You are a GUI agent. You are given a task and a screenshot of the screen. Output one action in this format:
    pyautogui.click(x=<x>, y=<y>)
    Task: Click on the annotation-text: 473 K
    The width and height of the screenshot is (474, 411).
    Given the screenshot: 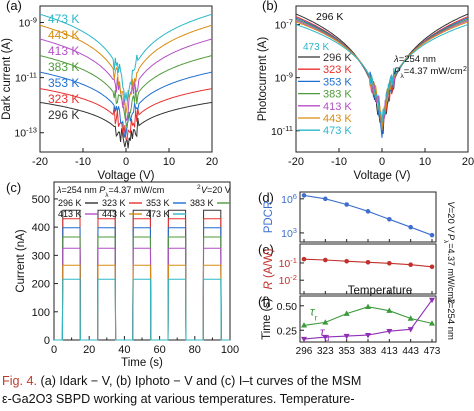 What is the action you would take?
    pyautogui.click(x=316, y=47)
    